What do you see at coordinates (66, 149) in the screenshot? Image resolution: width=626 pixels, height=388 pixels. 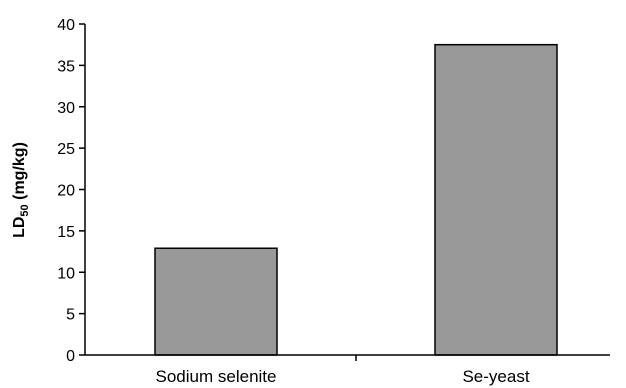 I see `y-tick-label-25: 25` at bounding box center [66, 149].